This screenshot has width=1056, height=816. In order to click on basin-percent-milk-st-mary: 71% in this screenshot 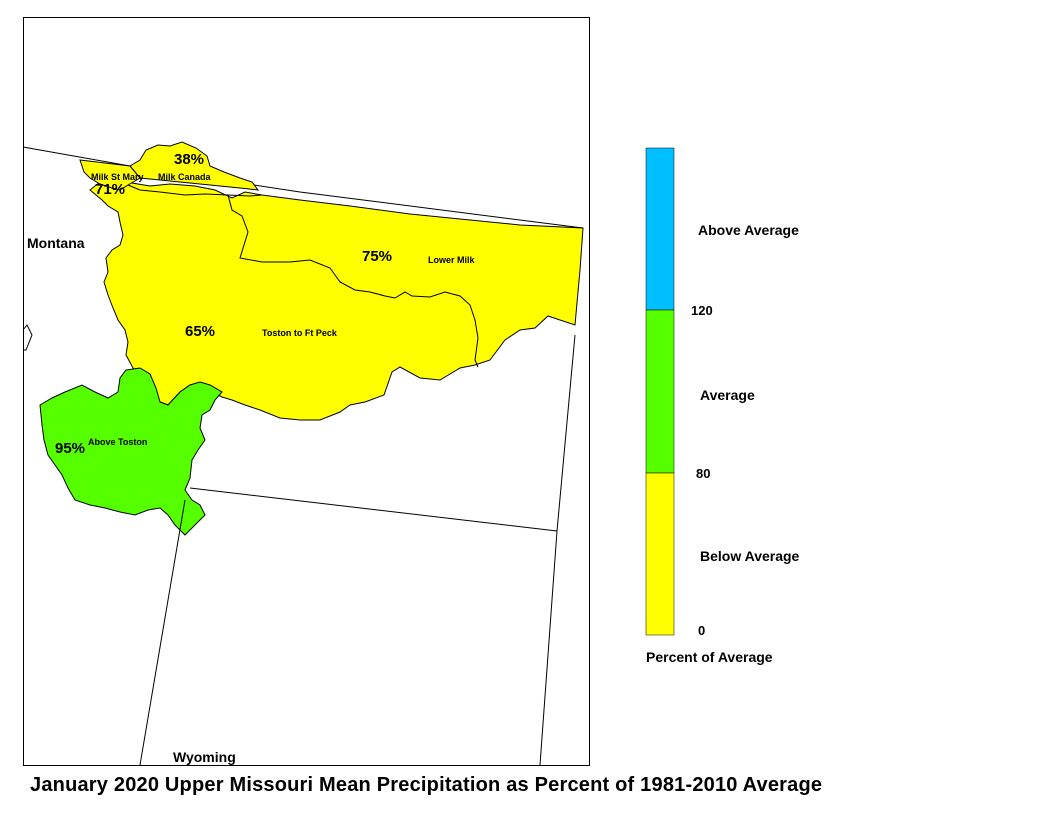, I will do `click(110, 189)`.